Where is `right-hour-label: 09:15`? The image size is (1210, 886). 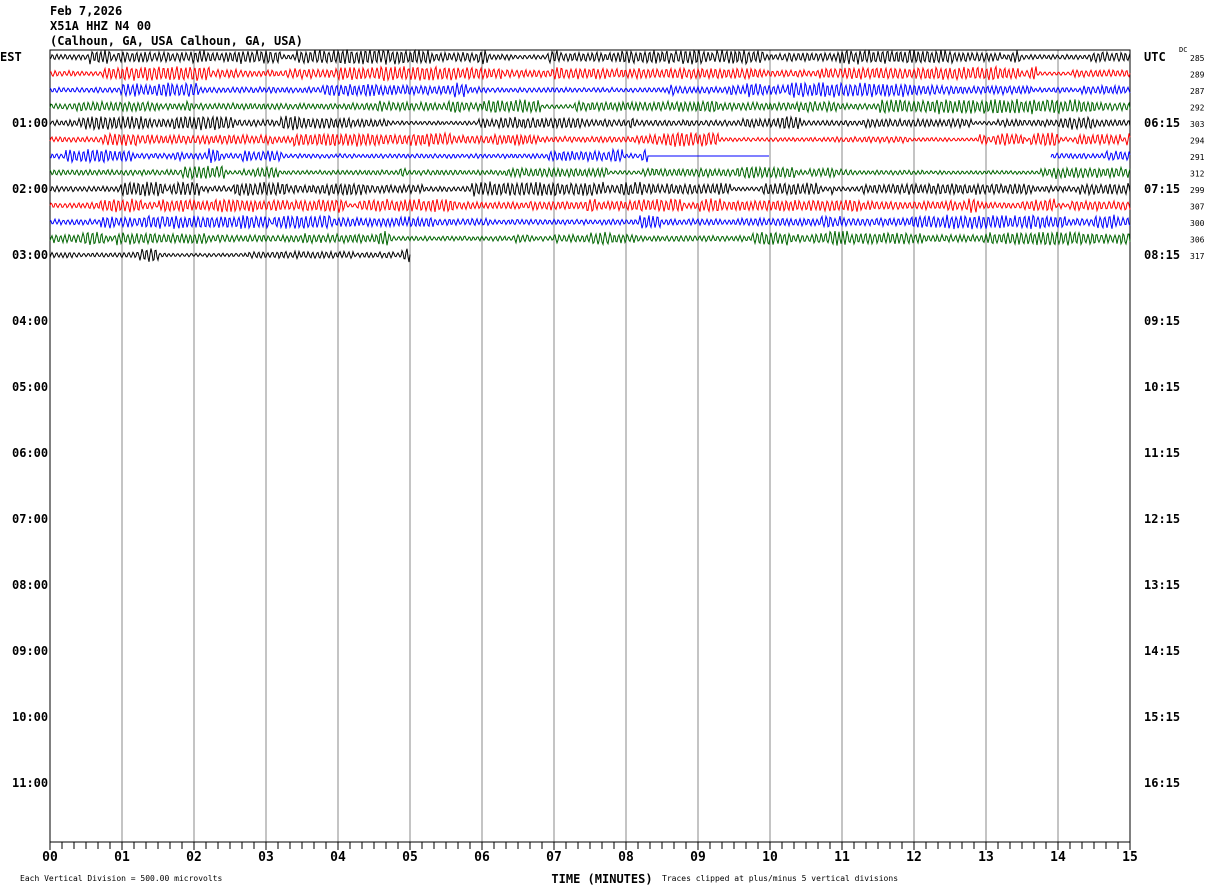 right-hour-label: 09:15 is located at coordinates (1162, 321).